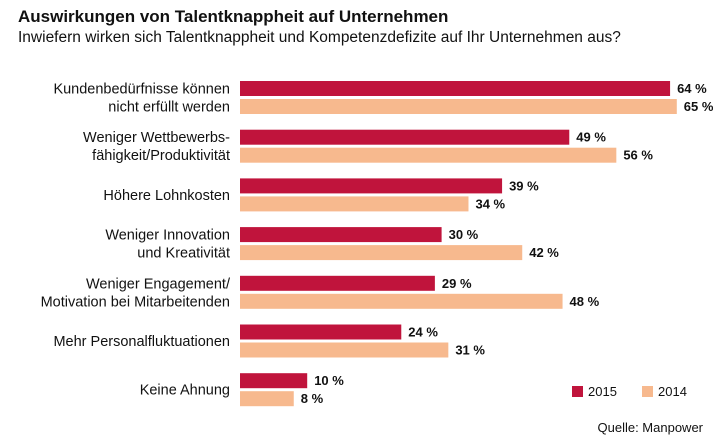 The width and height of the screenshot is (713, 441). Describe the element at coordinates (698, 106) in the screenshot. I see `data-label-2014: 65 %` at that location.